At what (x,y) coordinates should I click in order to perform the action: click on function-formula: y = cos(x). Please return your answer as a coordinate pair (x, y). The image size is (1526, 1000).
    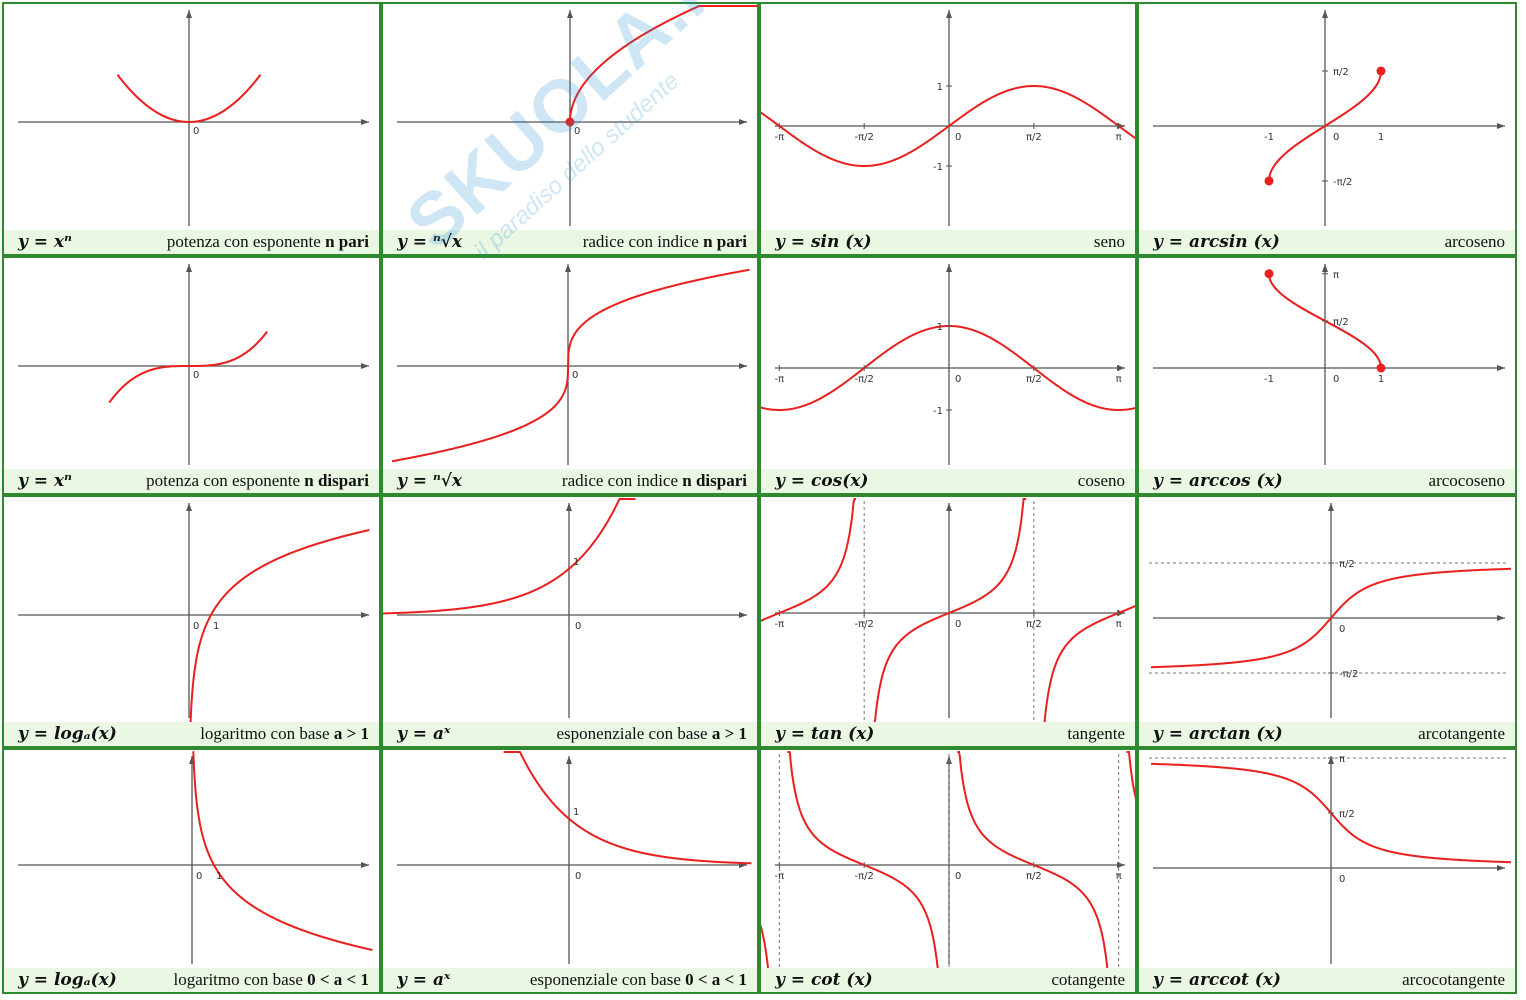
    Looking at the image, I should click on (822, 481).